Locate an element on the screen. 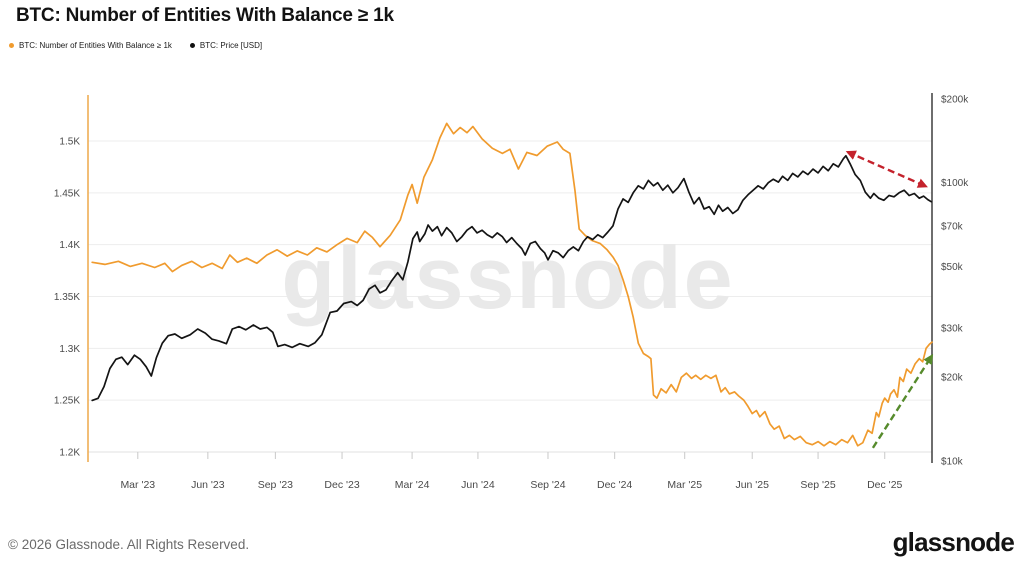 This screenshot has height=567, width=1024. x-tick-label: Mar '23 is located at coordinates (137, 485).